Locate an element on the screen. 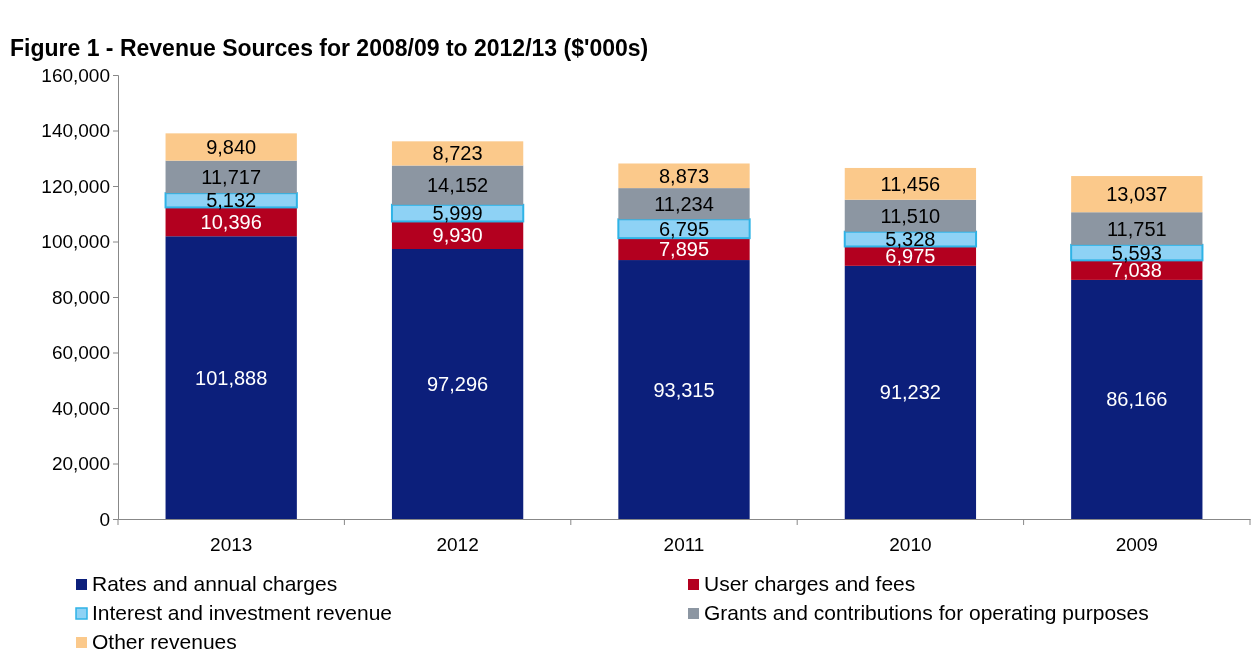  x-tick-label: 2009 is located at coordinates (1136, 544).